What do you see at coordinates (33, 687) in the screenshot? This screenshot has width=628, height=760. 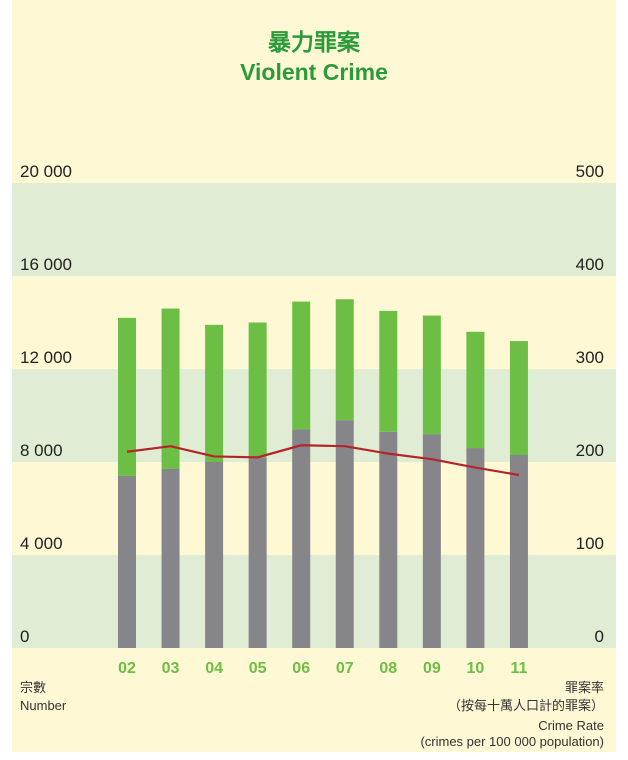 I see `y-axis-label: 宗數` at bounding box center [33, 687].